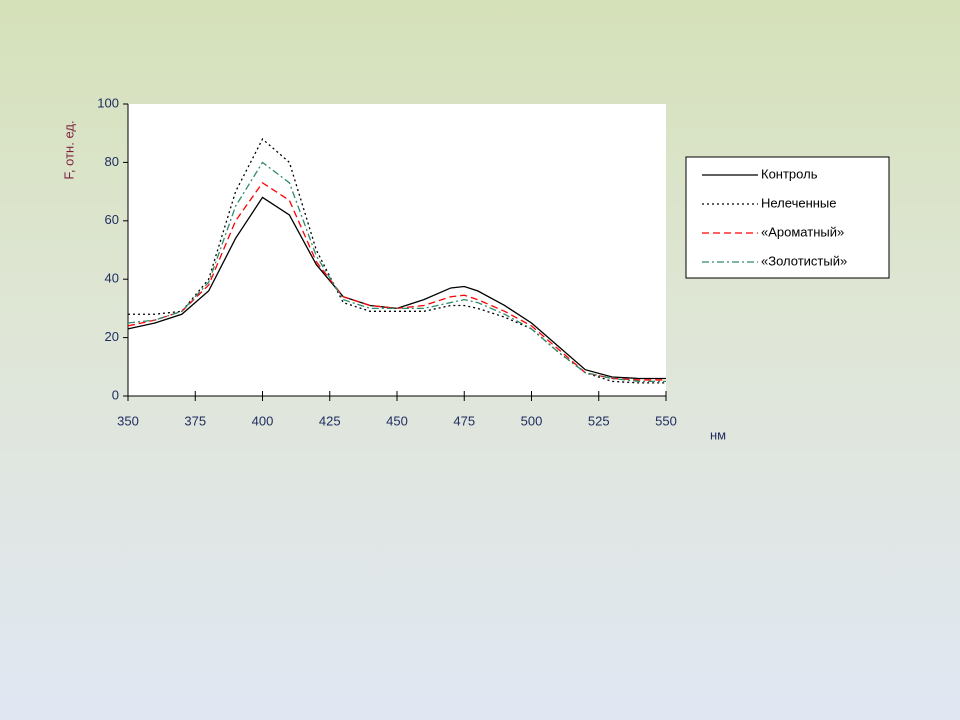 Image resolution: width=960 pixels, height=720 pixels. What do you see at coordinates (397, 420) in the screenshot?
I see `x-tick-label: 450` at bounding box center [397, 420].